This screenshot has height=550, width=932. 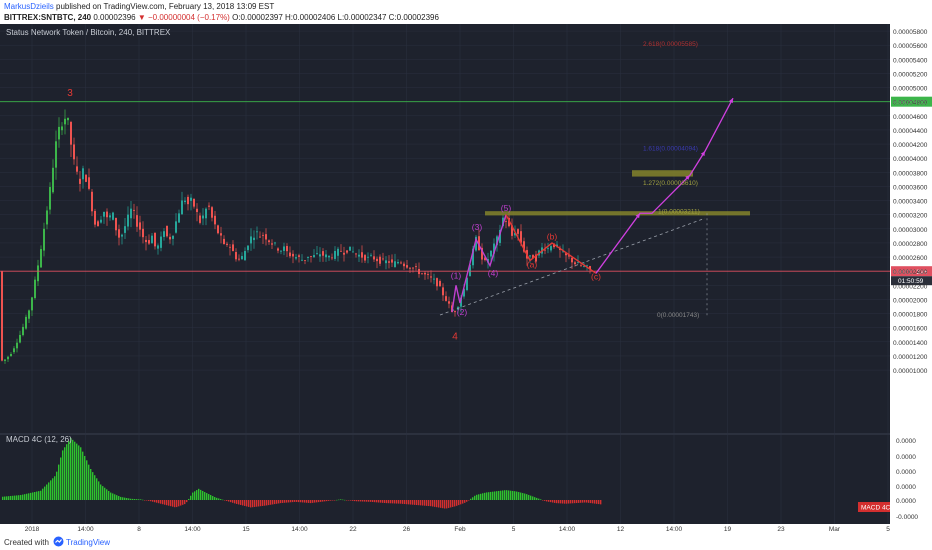 What do you see at coordinates (29, 6) in the screenshot?
I see `author-link: MarkusDzieils` at bounding box center [29, 6].